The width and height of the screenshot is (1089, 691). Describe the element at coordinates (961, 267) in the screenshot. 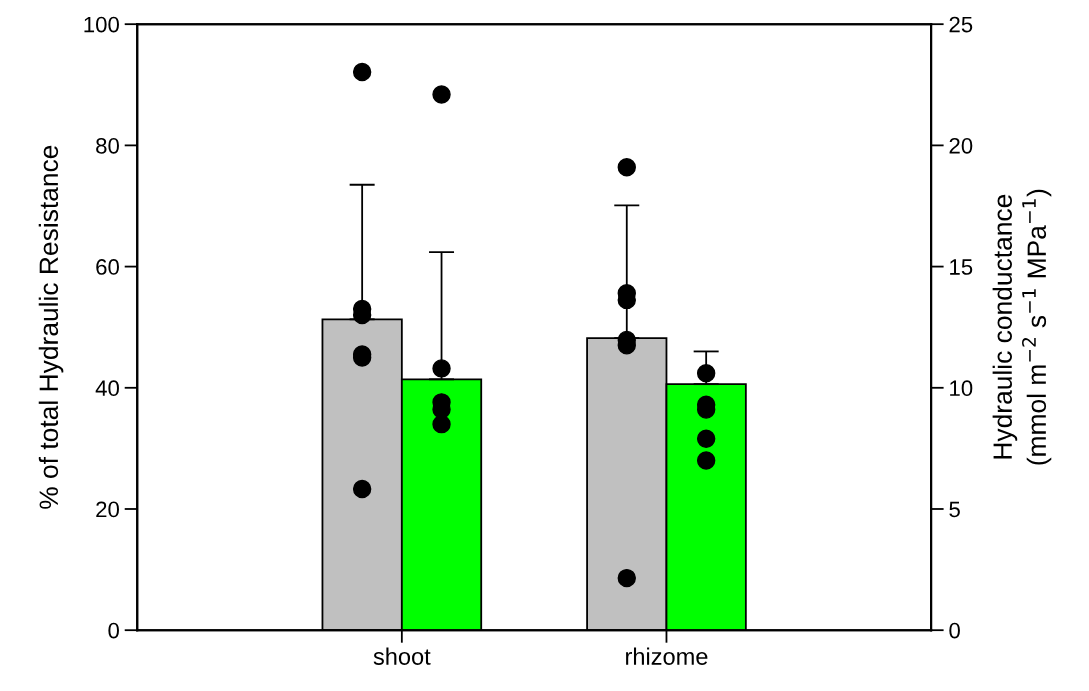

I see `y2-tick-label: 15` at that location.